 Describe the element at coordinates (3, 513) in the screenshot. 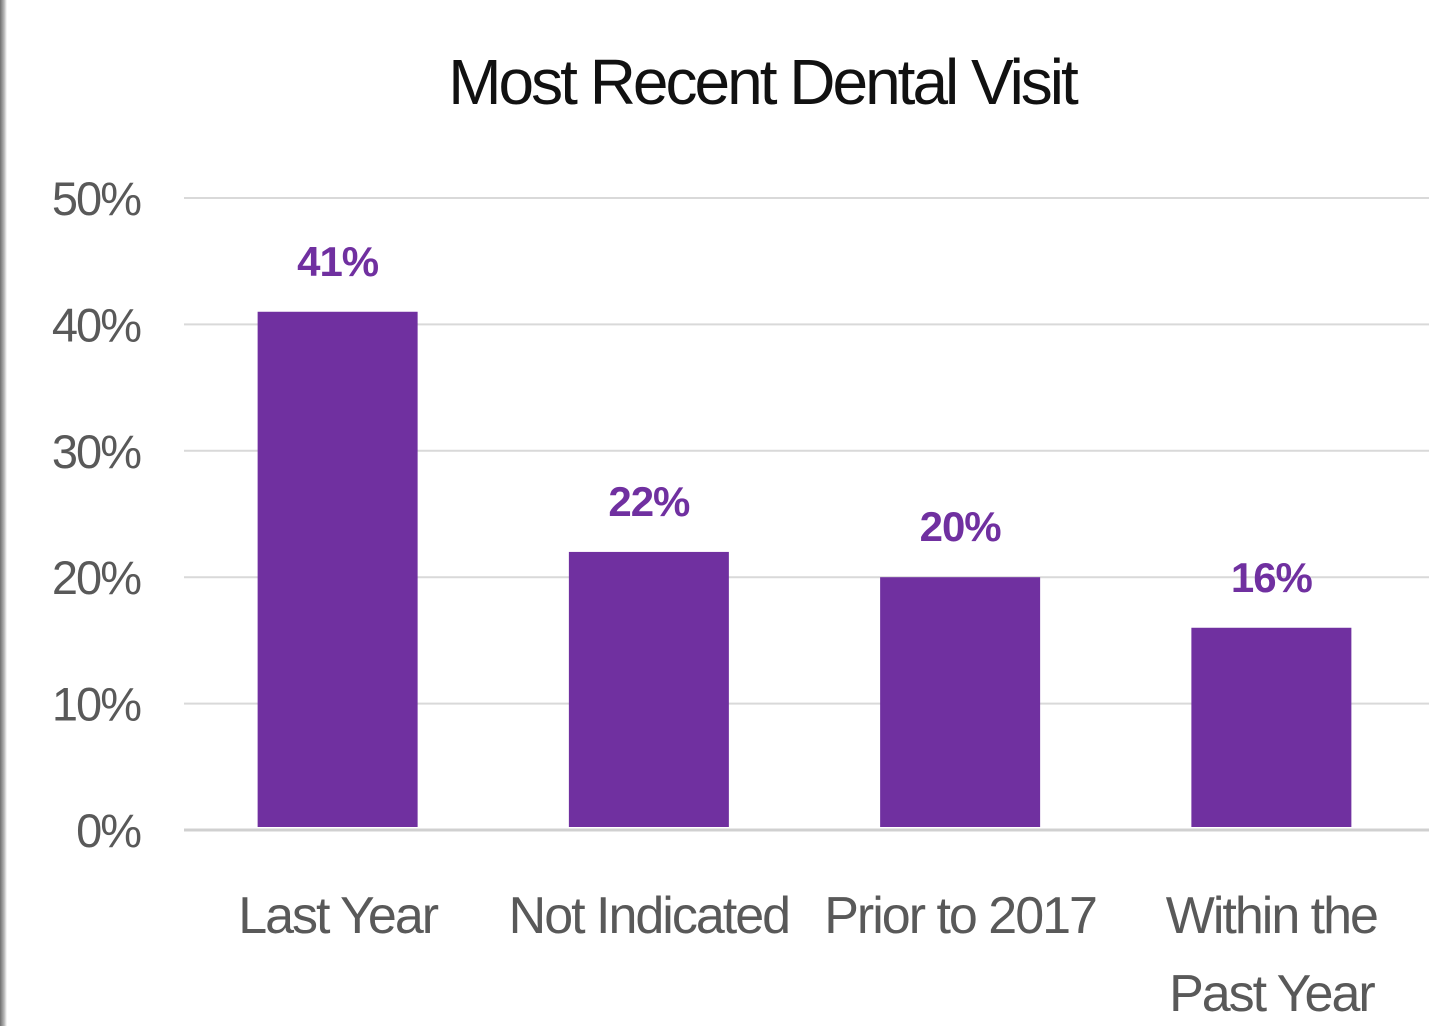

I see `frame-edge` at that location.